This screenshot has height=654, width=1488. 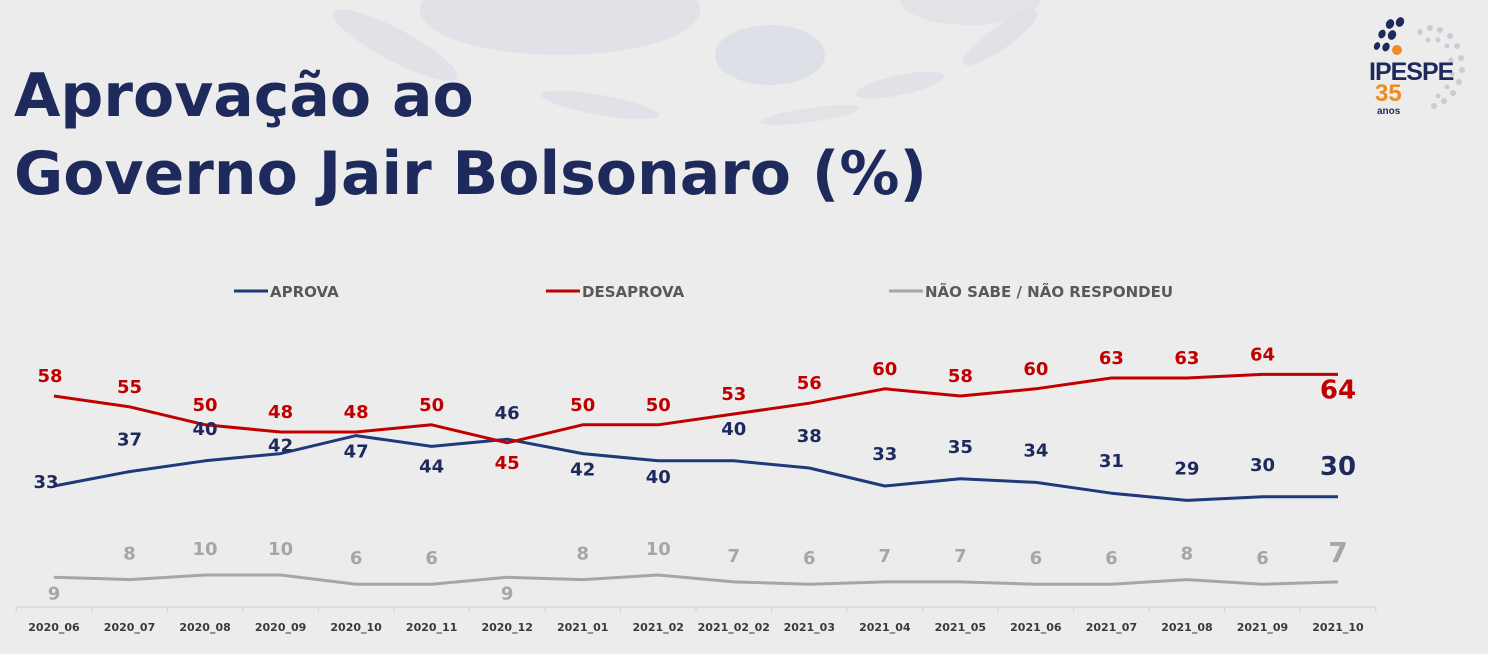 What do you see at coordinates (633, 292) in the screenshot?
I see `legend-label: DESAPROVA` at bounding box center [633, 292].